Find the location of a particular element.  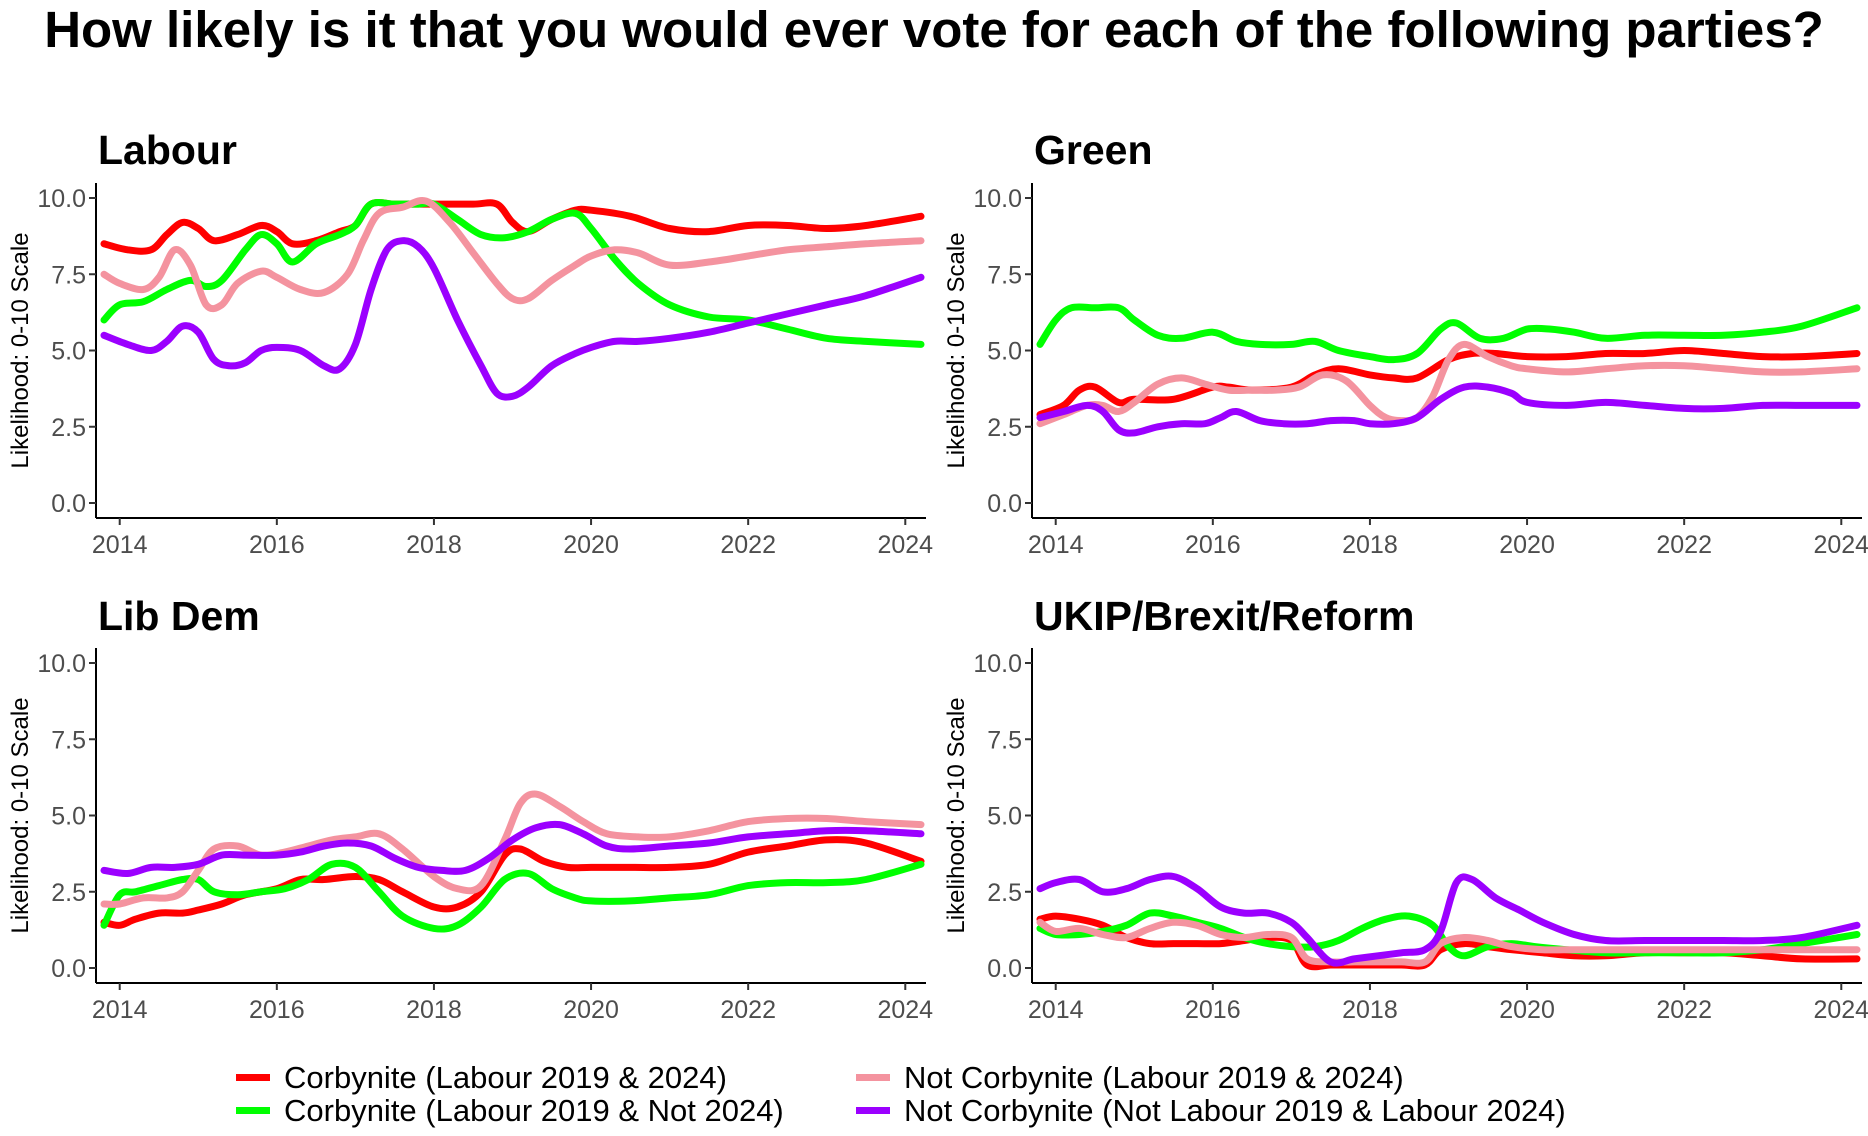

legend-label: Not Corbynite (Labour 2019 & 2024) is located at coordinates (1154, 1077).